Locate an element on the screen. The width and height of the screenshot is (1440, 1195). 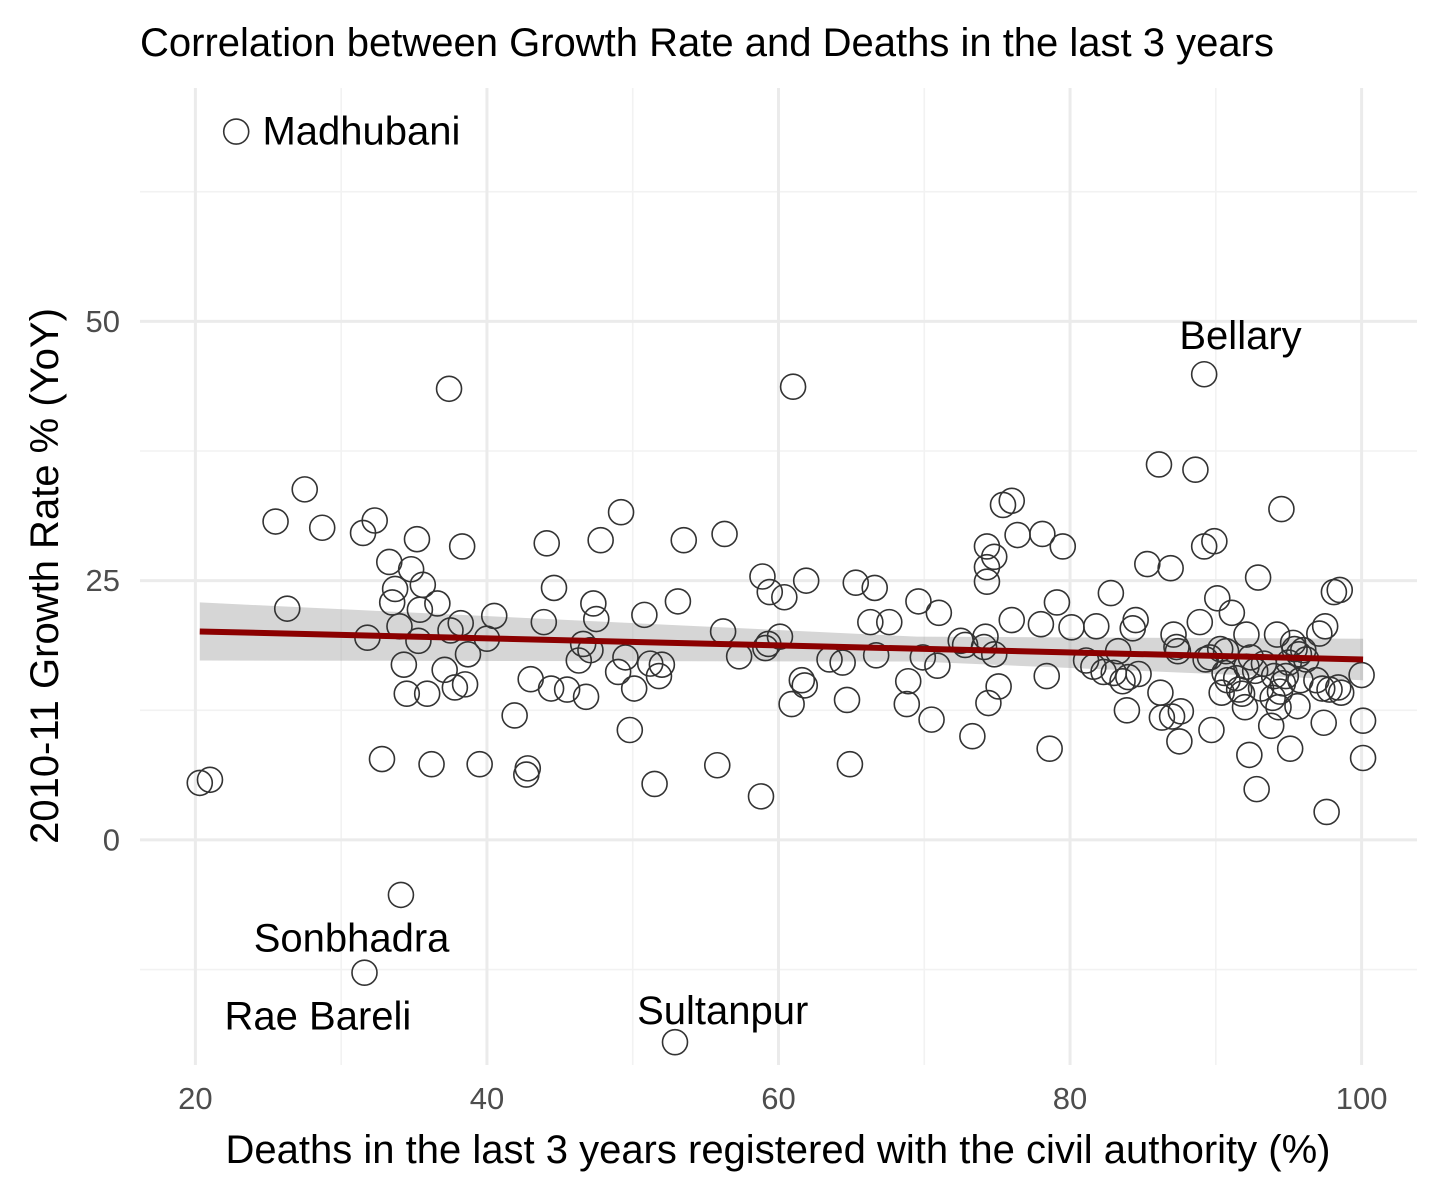
x-tick-label: 40 is located at coordinates (487, 1098).